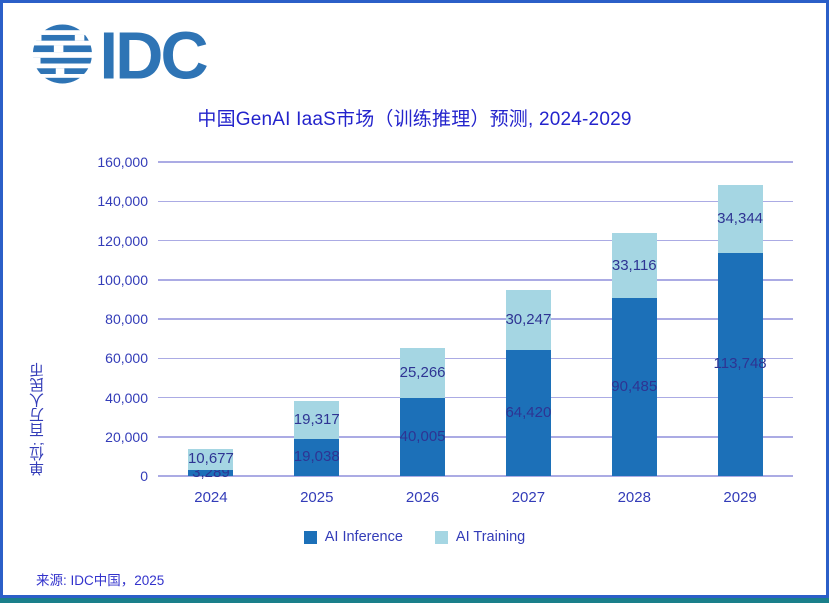 The image size is (829, 603). Describe the element at coordinates (126, 358) in the screenshot. I see `y-axis-tick-label: 60,000` at that location.